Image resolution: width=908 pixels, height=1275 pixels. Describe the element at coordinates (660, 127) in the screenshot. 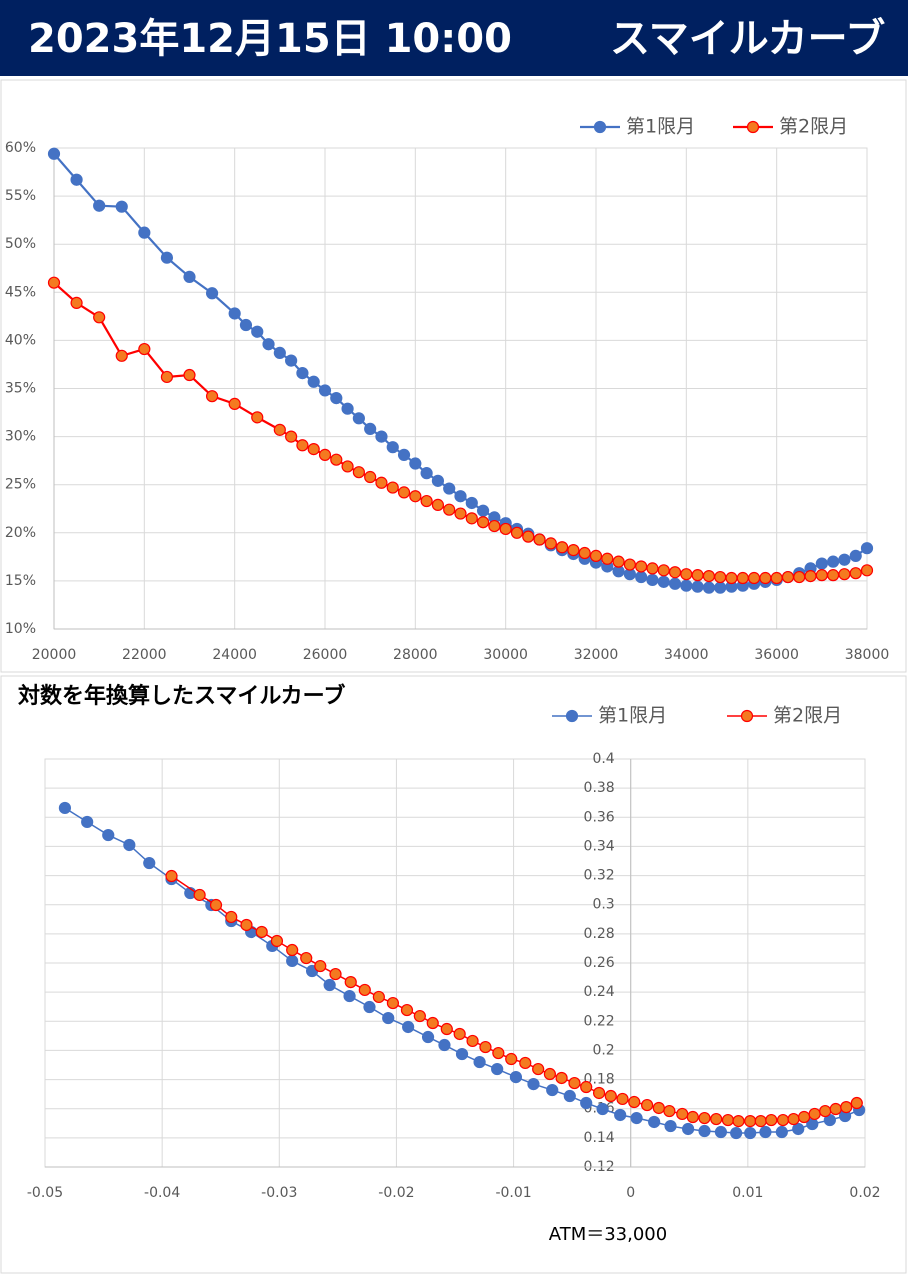

I see `legend-label: 第1限月` at that location.